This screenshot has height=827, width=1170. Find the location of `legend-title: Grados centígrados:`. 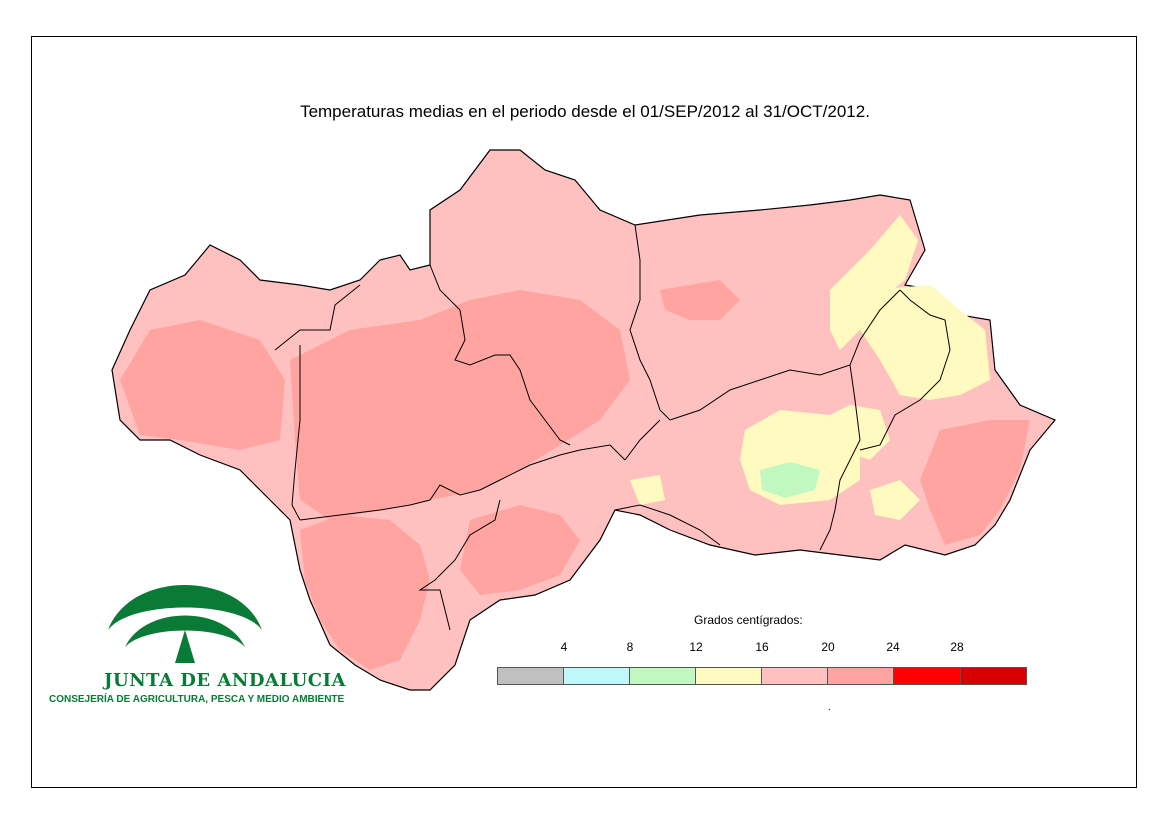

legend-title: Grados centígrados: is located at coordinates (748, 620).